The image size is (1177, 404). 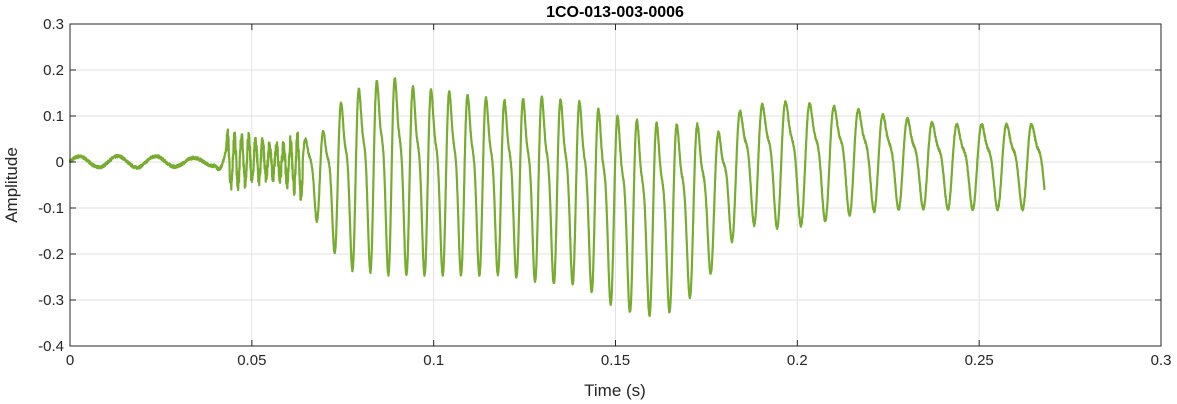 I want to click on y-tick-label: 0.3, so click(x=53, y=24).